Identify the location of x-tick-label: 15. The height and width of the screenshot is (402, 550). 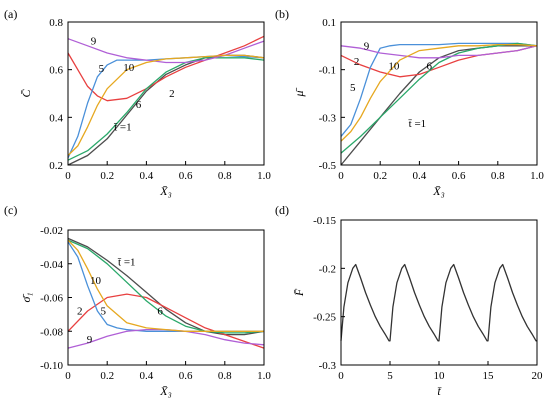
(489, 376).